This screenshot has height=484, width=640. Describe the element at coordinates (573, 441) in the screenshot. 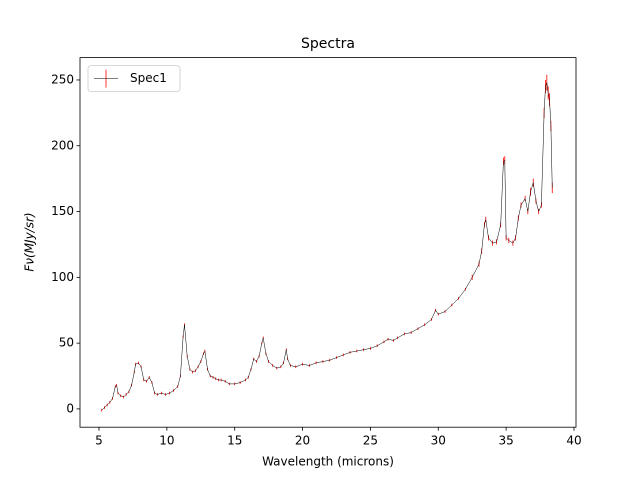

I see `x-tick-label: 40` at that location.